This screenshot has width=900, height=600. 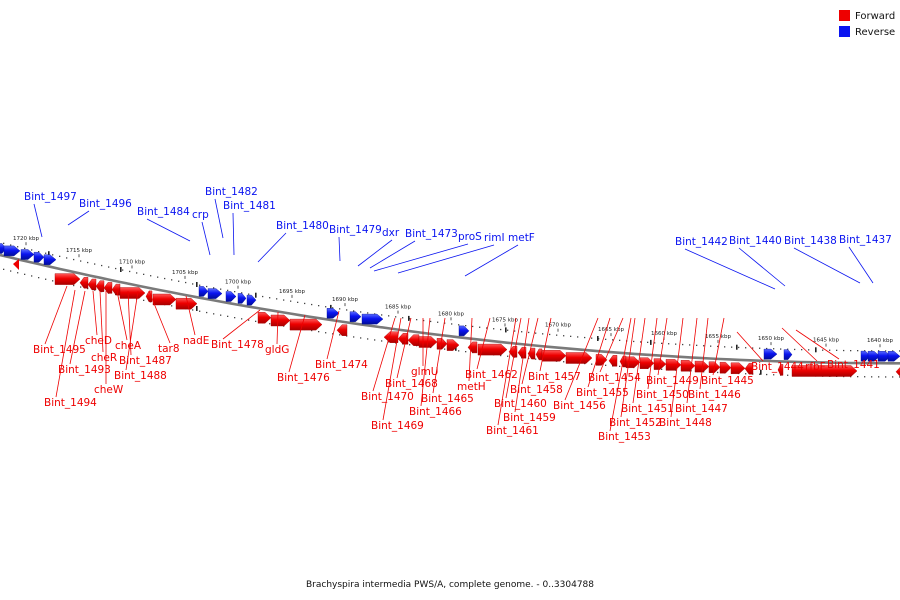 I want to click on legend-item-forward: Forward, so click(x=867, y=16).